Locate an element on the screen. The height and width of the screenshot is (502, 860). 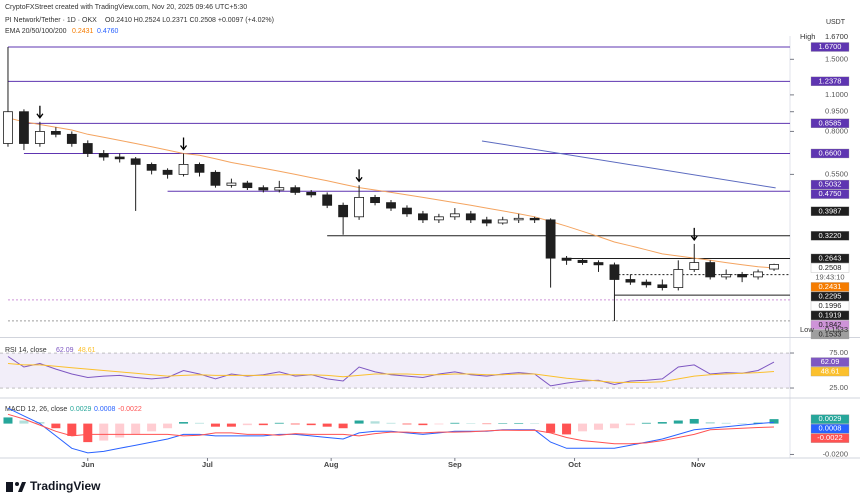
value-label: 19:43:10 is located at coordinates (829, 276).